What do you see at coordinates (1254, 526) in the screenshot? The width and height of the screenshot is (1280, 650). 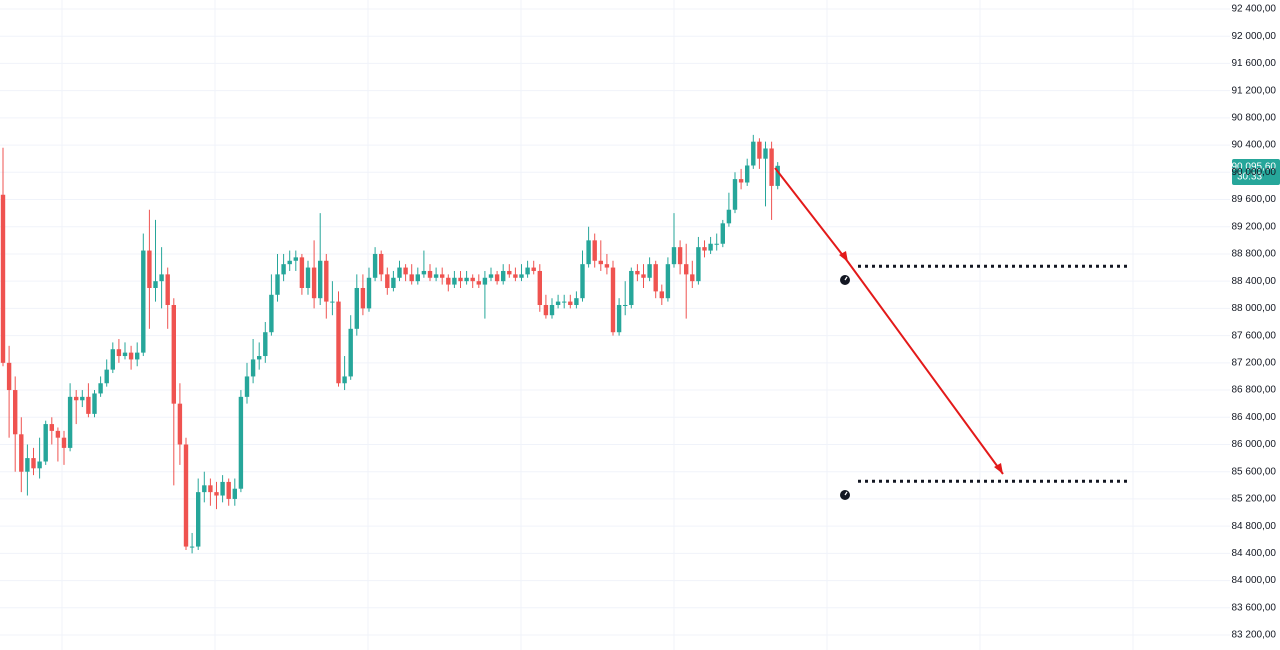 I see `y-tick-label: 84 800,00` at bounding box center [1254, 526].